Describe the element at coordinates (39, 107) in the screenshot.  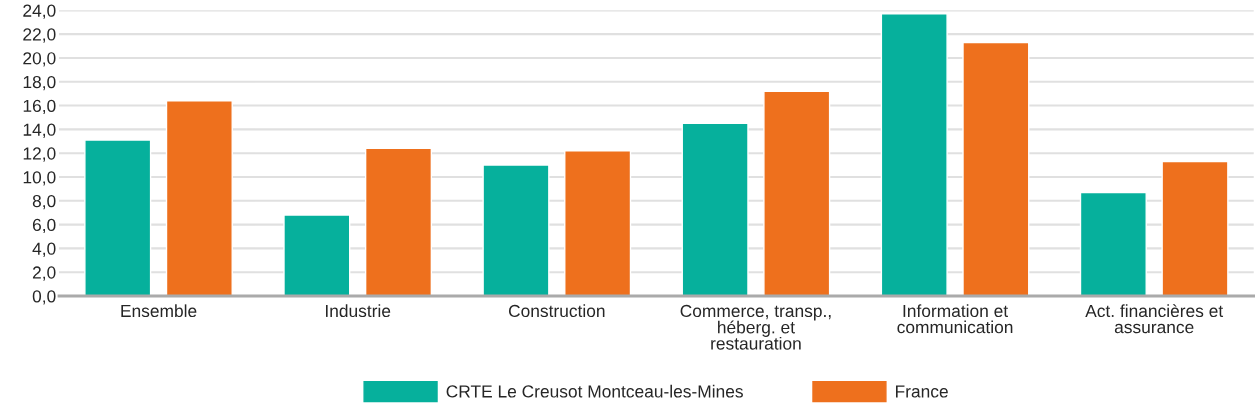
I see `y-tick-label: 16,0` at that location.